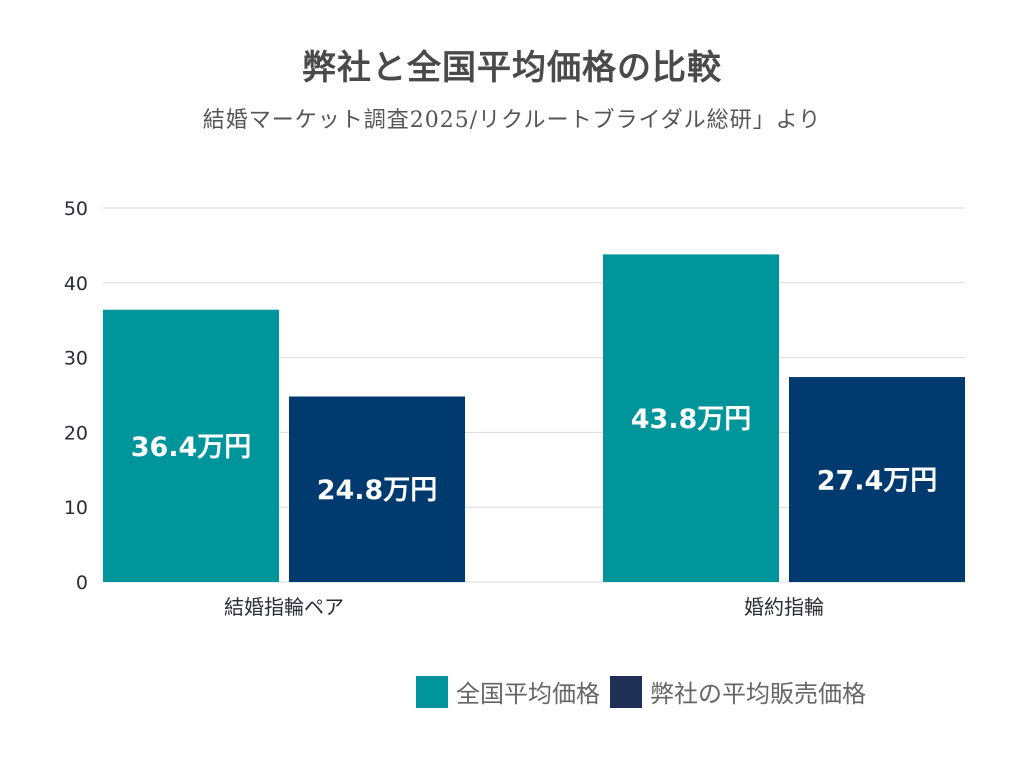 The height and width of the screenshot is (768, 1024). I want to click on y-tick-label: 50, so click(76, 209).